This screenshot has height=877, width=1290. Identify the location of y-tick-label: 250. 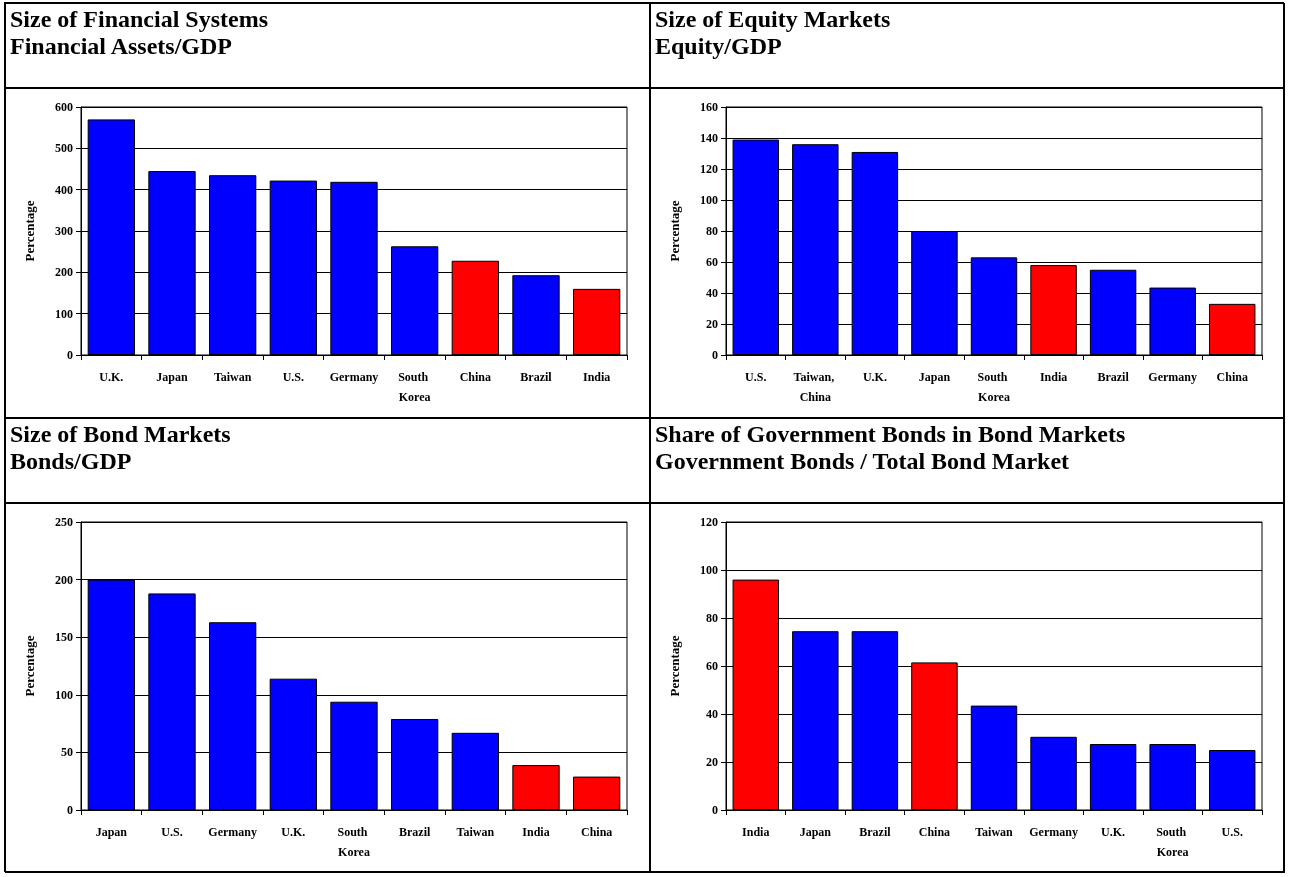
(64, 522).